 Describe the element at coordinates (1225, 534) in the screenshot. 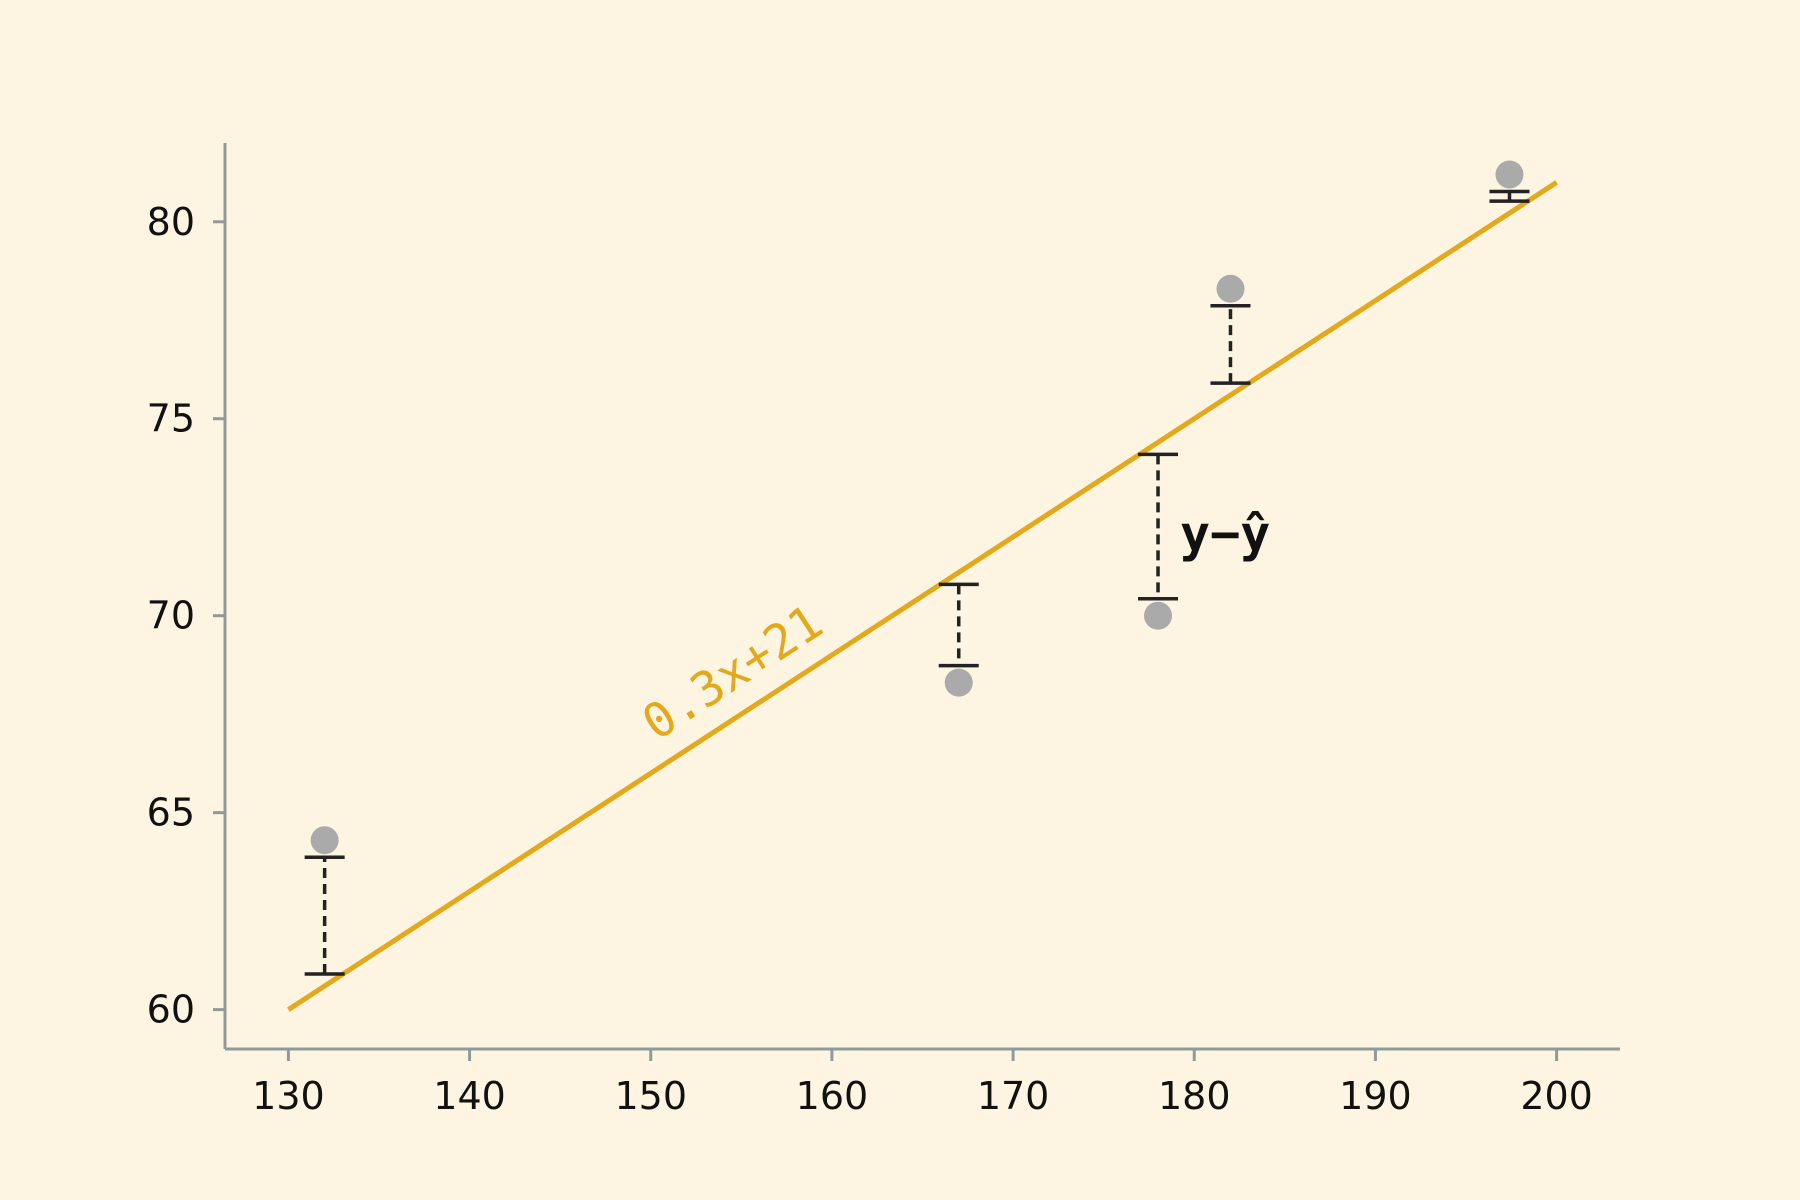

I see `residual-label: y−ŷ` at that location.